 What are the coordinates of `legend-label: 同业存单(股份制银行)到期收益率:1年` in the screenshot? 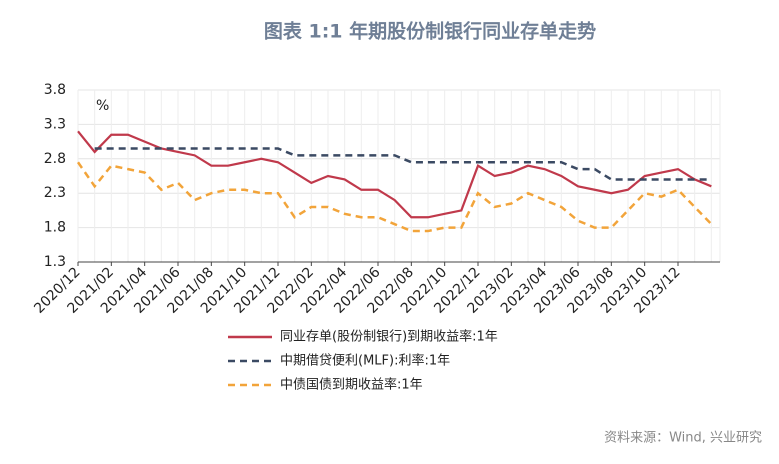 It's located at (389, 337).